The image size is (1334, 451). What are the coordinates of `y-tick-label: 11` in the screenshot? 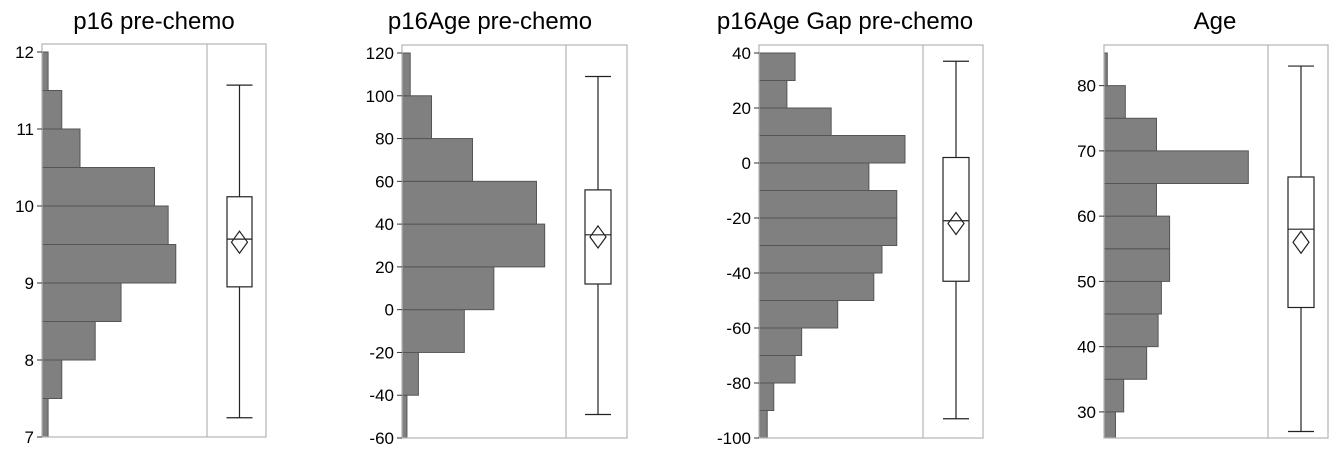 It's located at (25, 129).